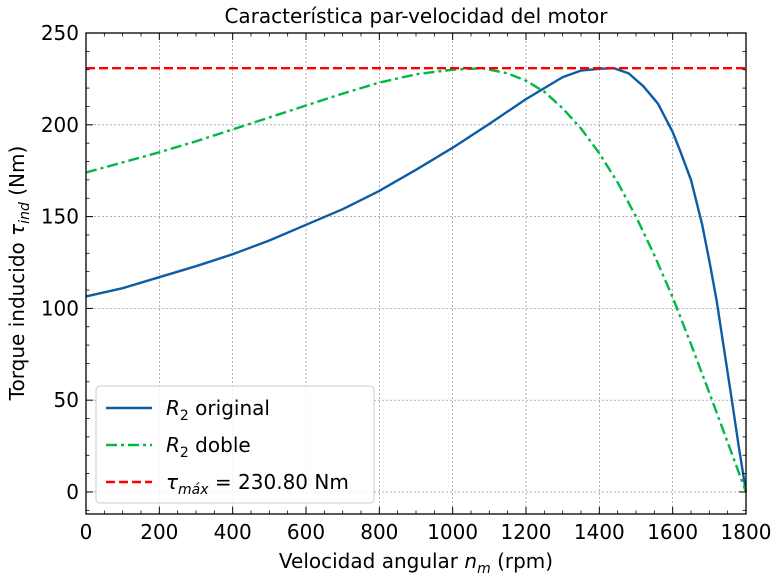 This screenshot has width=780, height=580. Describe the element at coordinates (257, 484) in the screenshot. I see `legend-label-max: τmáx = 230.80 Nm` at that location.